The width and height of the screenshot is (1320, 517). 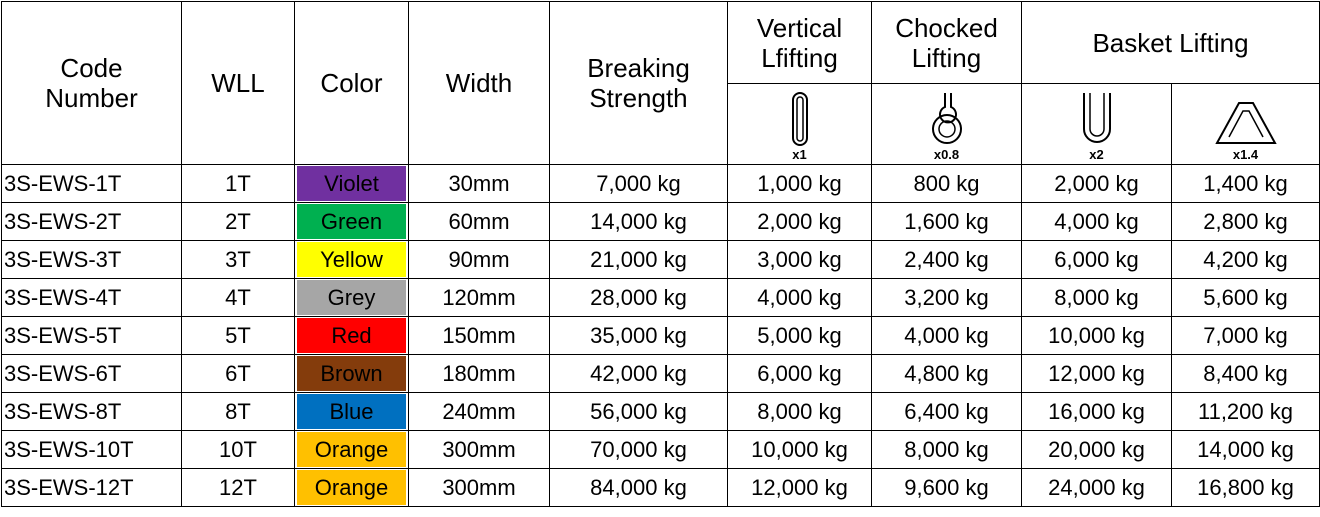 What do you see at coordinates (638, 411) in the screenshot?
I see `table-cell: 56,000 kg` at bounding box center [638, 411].